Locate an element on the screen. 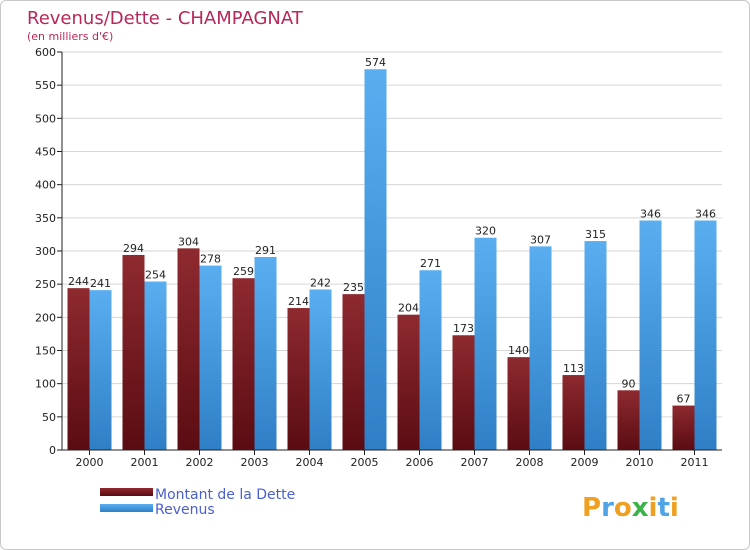 This screenshot has height=550, width=750. y-tick-label: 350 is located at coordinates (45, 218).